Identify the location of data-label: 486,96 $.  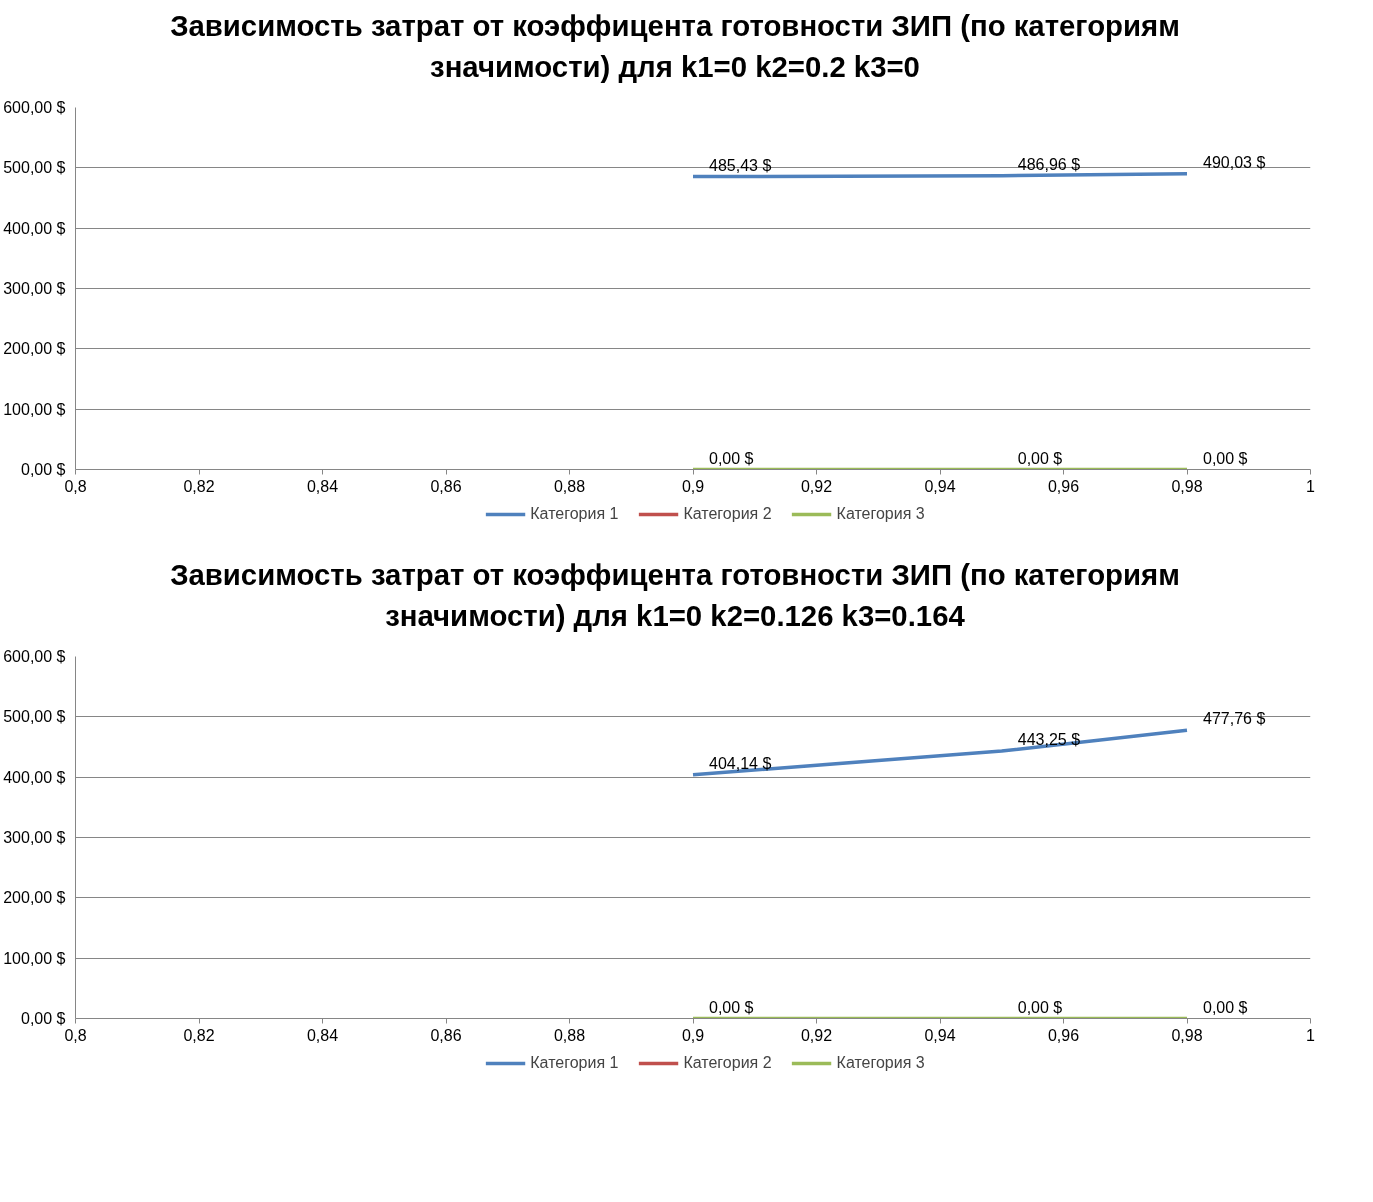
(1049, 164).